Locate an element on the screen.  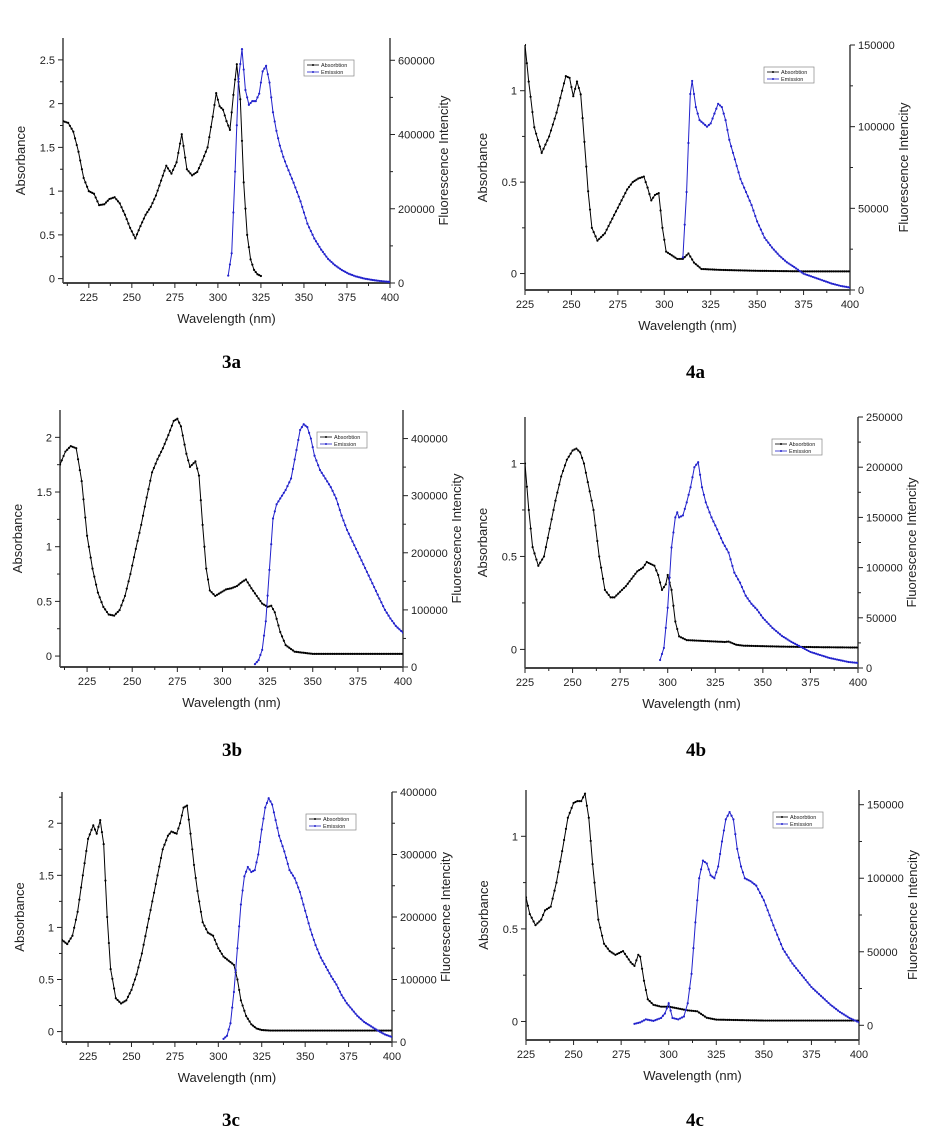
x-tick-label: 400 is located at coordinates (390, 298).